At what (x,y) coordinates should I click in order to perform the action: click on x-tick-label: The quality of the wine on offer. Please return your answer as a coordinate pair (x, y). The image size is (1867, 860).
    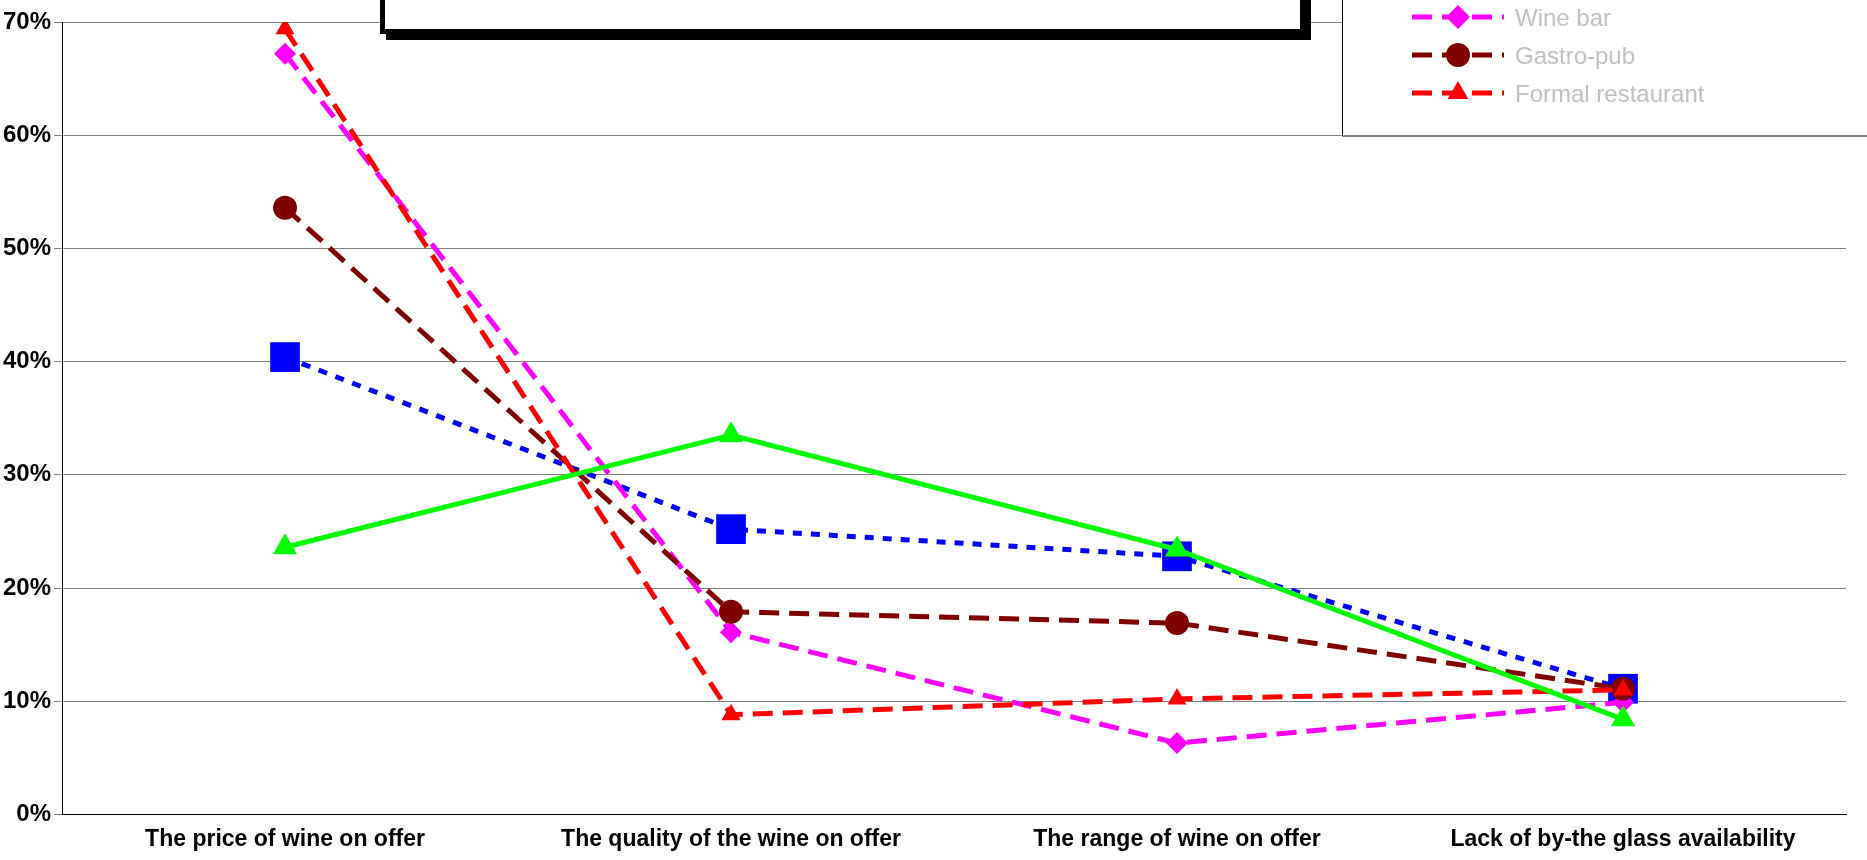
    Looking at the image, I should click on (731, 837).